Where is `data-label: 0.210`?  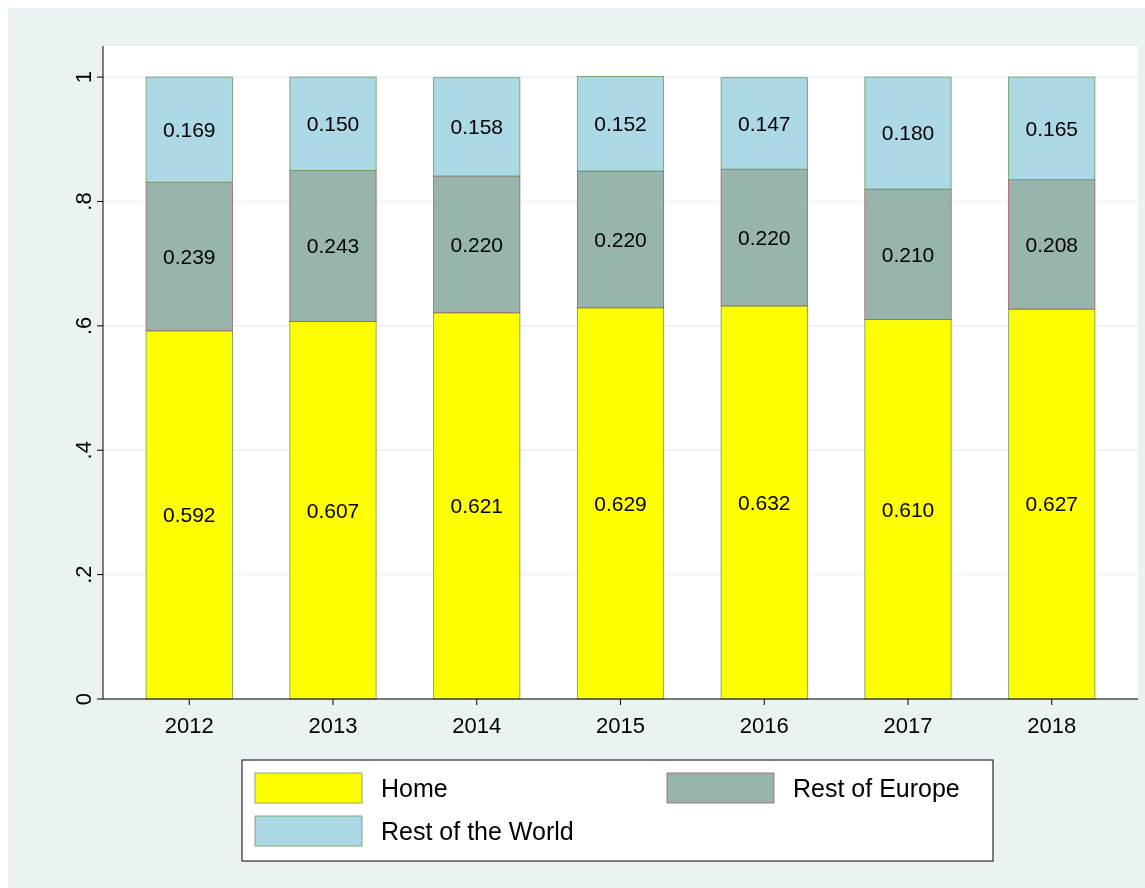
data-label: 0.210 is located at coordinates (908, 254).